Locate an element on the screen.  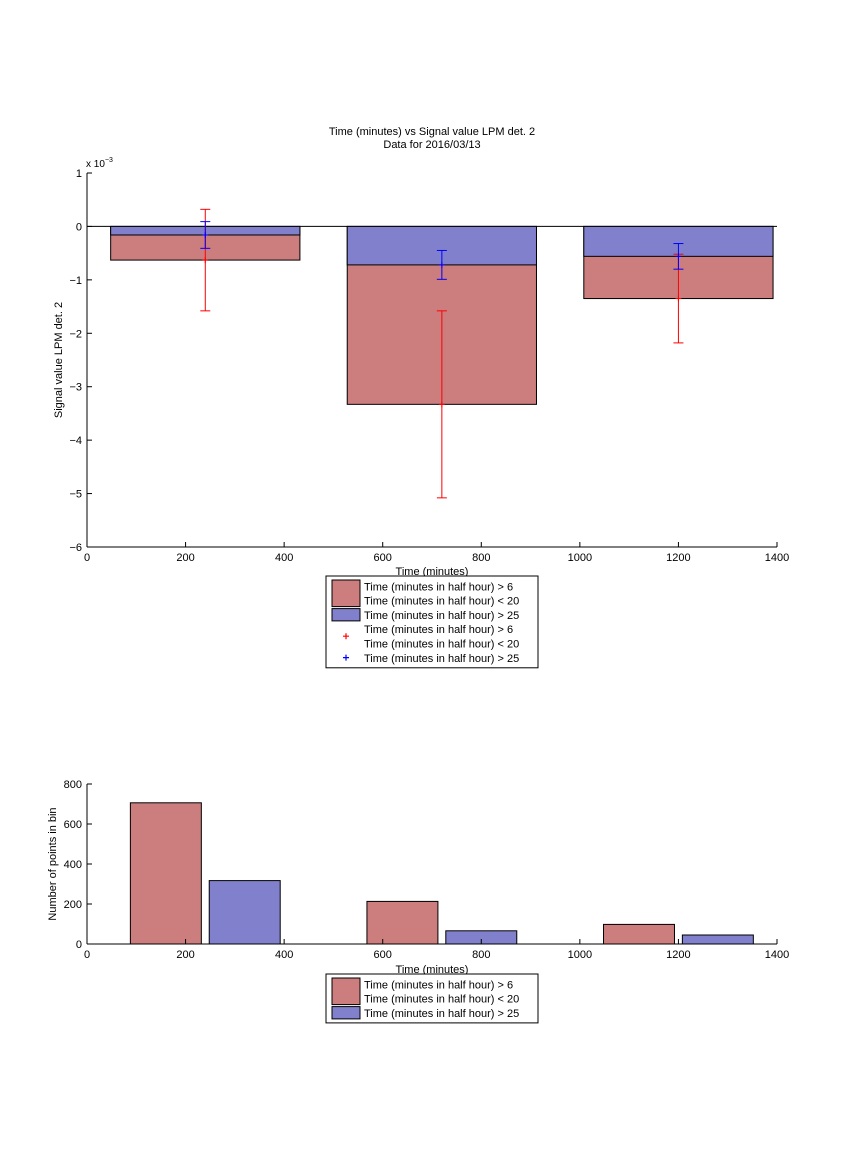
chart2-y-axis-label: Number of points in bin is located at coordinates (53, 863).